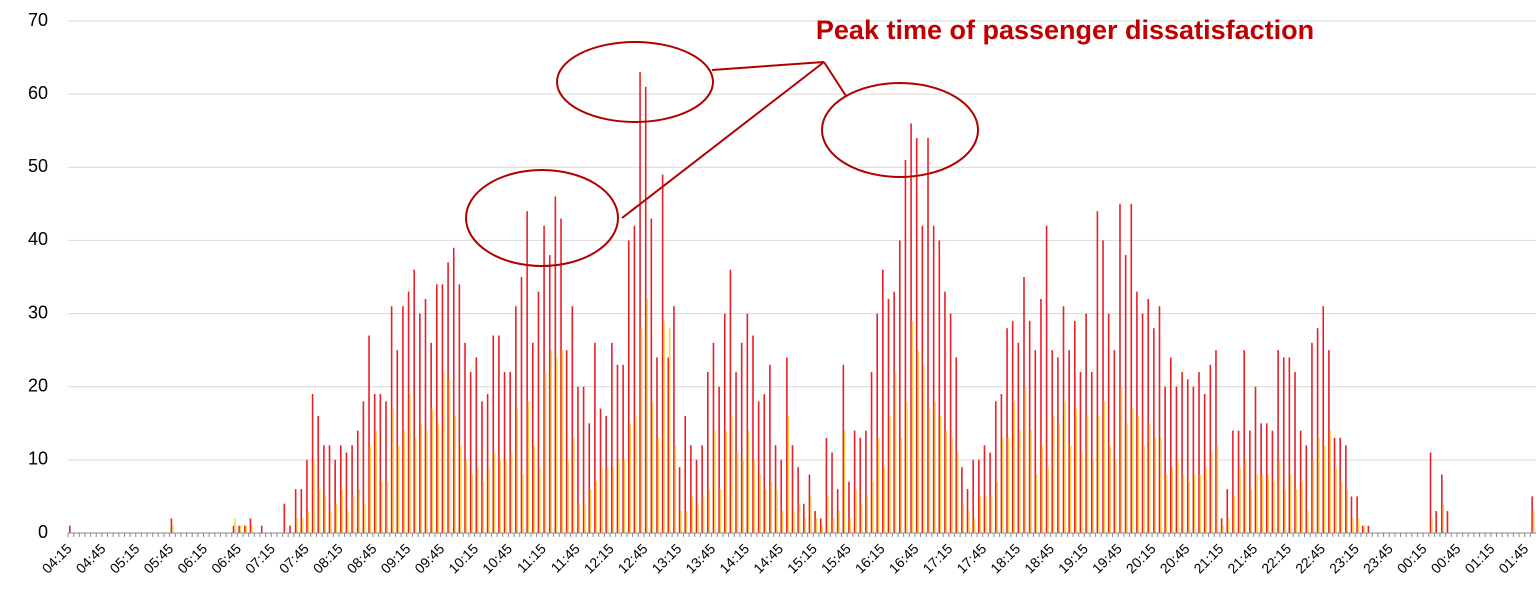 The image size is (1536, 596). What do you see at coordinates (722, 154) in the screenshot?
I see `annotation` at bounding box center [722, 154].